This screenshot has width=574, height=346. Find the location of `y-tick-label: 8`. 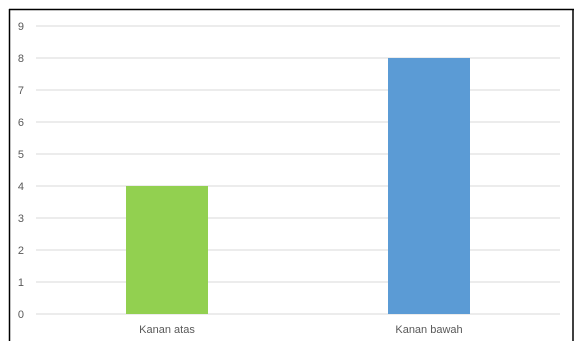

y-tick-label: 8 is located at coordinates (21, 59).